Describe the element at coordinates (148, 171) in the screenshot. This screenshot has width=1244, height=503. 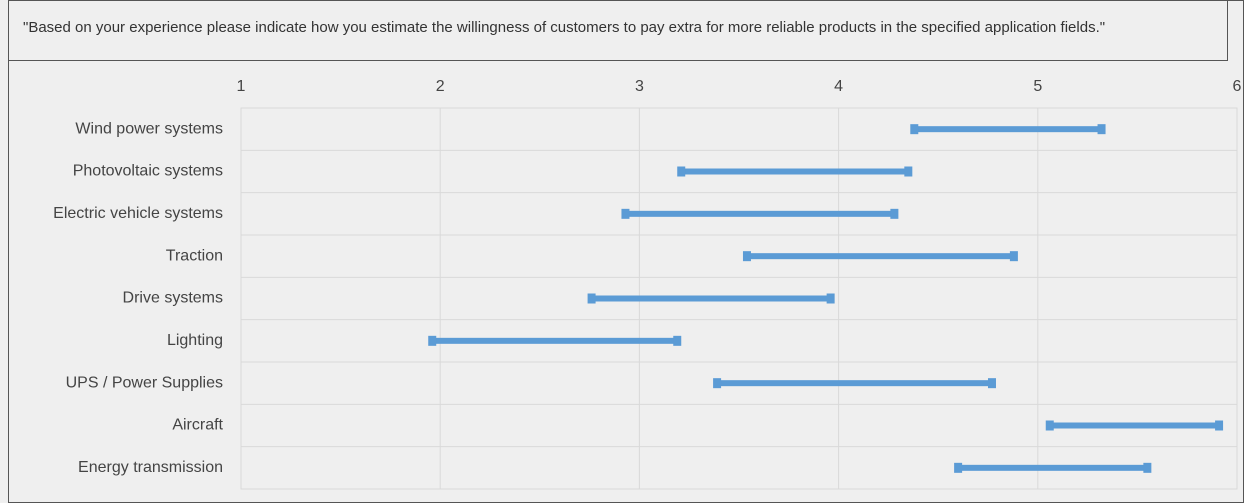
I see `y-tick-label: Photovoltaic systems` at that location.